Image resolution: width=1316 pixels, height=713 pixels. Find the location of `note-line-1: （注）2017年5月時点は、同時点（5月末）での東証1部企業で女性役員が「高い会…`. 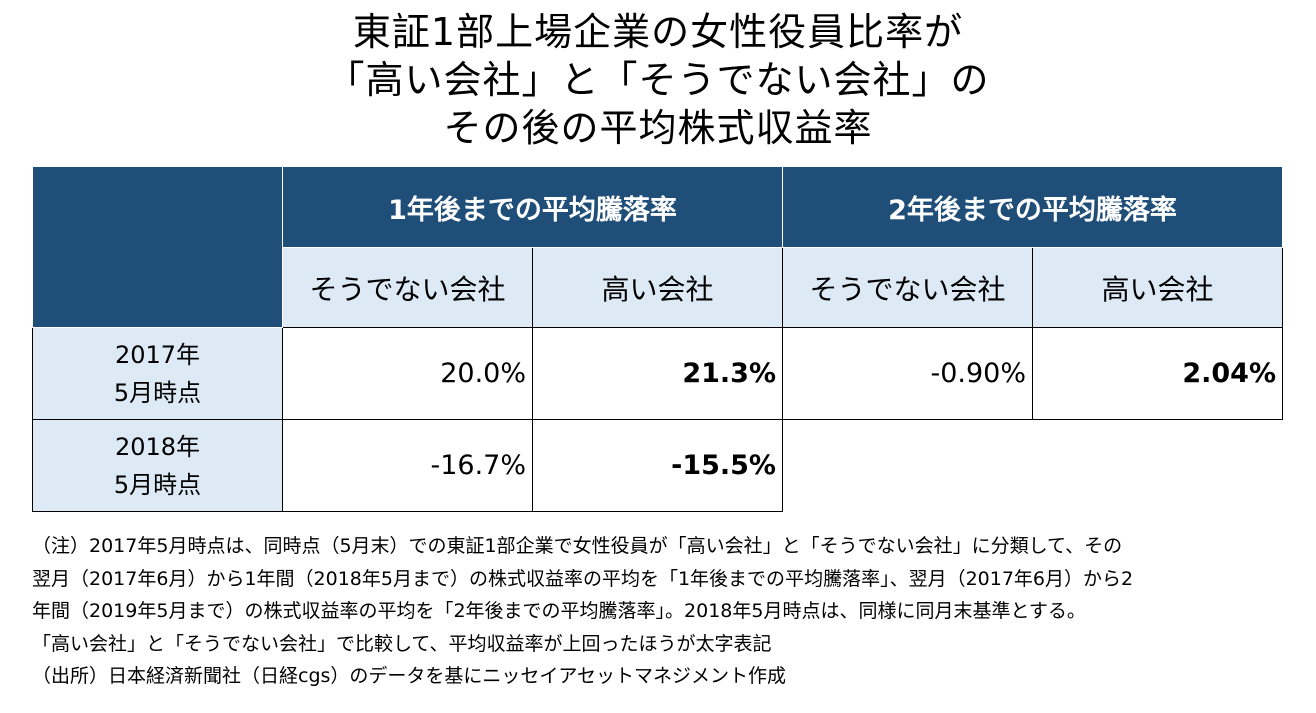

note-line-1: （注）2017年5月時点は、同時点（5月末）での東証1部企業で女性役員が「高い会… is located at coordinates (577, 546).